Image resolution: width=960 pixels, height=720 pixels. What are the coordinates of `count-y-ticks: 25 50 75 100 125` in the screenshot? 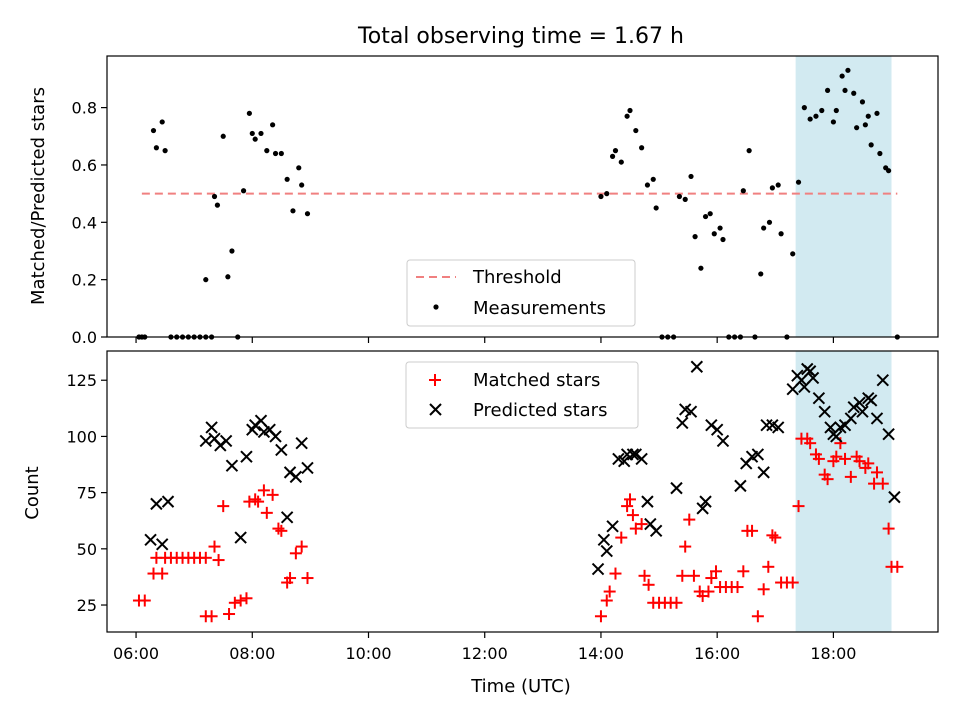 It's located at (86, 493).